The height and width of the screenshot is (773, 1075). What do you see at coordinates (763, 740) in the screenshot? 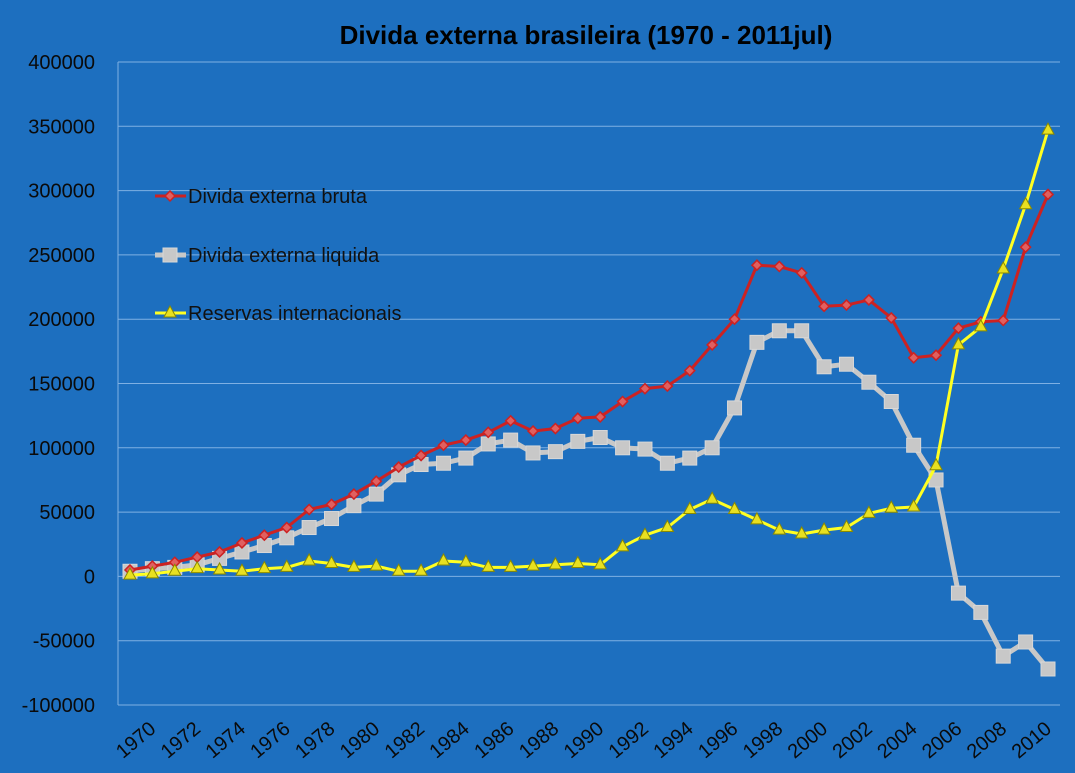
I see `x-tick-label: 1998` at bounding box center [763, 740].